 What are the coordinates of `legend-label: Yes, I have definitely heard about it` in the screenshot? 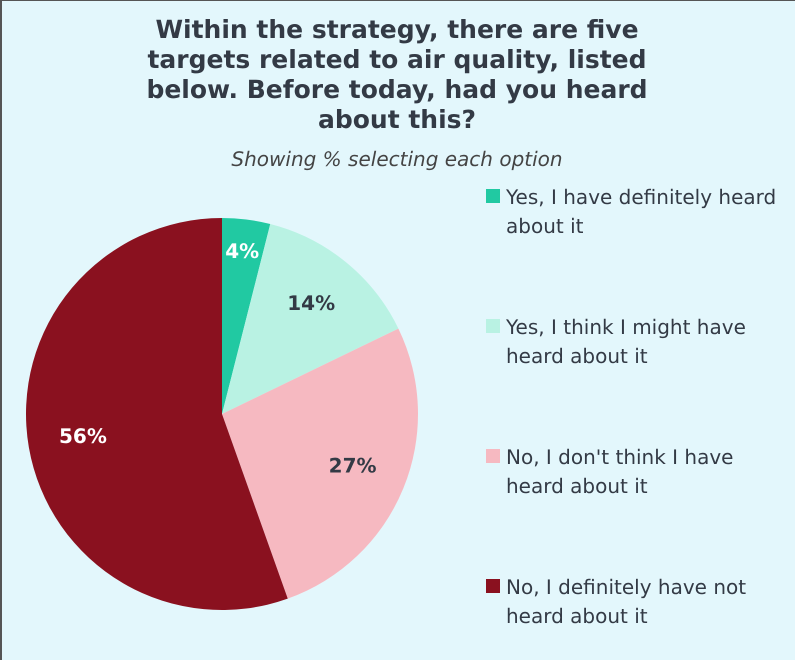 It's located at (642, 212).